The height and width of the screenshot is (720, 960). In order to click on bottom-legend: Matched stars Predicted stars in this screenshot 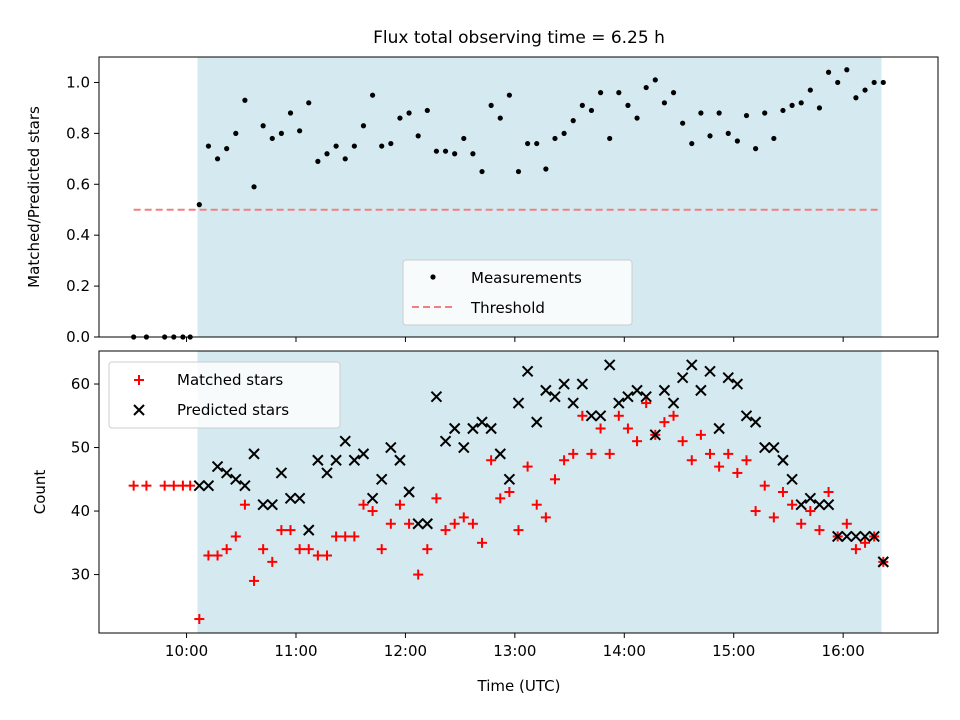, I will do `click(224, 395)`.